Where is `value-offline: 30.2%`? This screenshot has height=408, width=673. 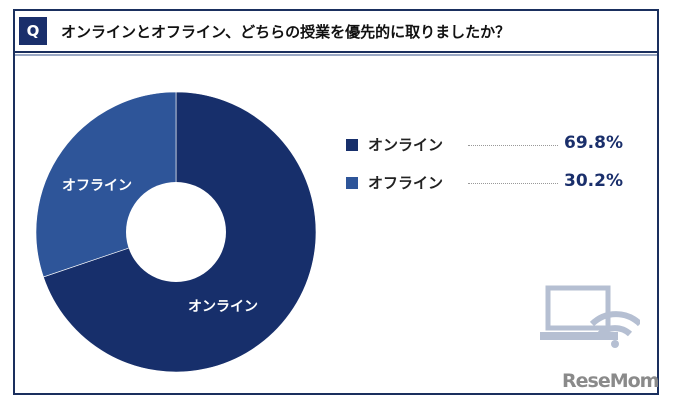 value-offline: 30.2% is located at coordinates (593, 181).